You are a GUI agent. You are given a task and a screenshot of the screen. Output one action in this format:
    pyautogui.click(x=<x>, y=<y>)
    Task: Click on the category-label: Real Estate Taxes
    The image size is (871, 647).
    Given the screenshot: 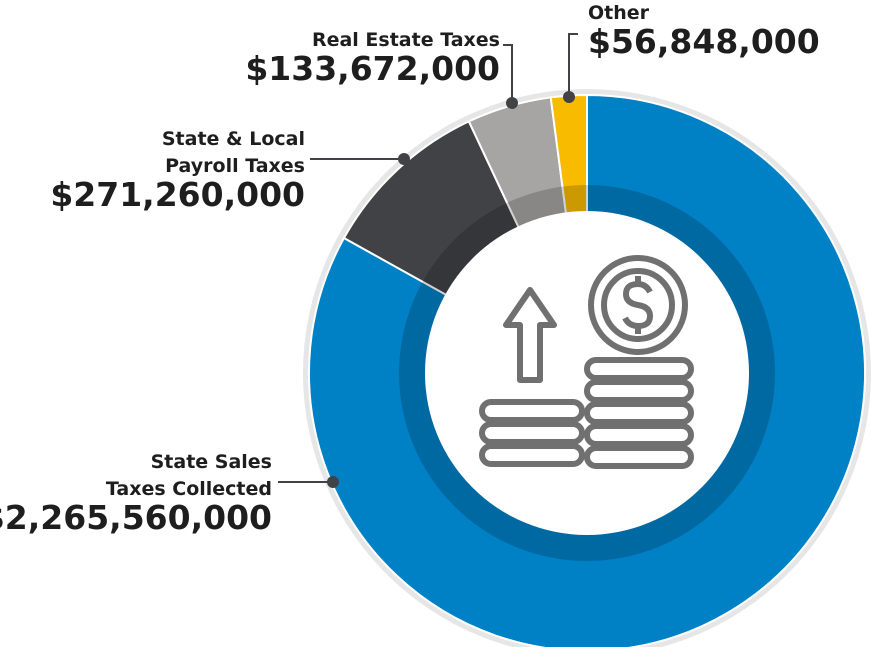 What is the action you would take?
    pyautogui.click(x=406, y=40)
    